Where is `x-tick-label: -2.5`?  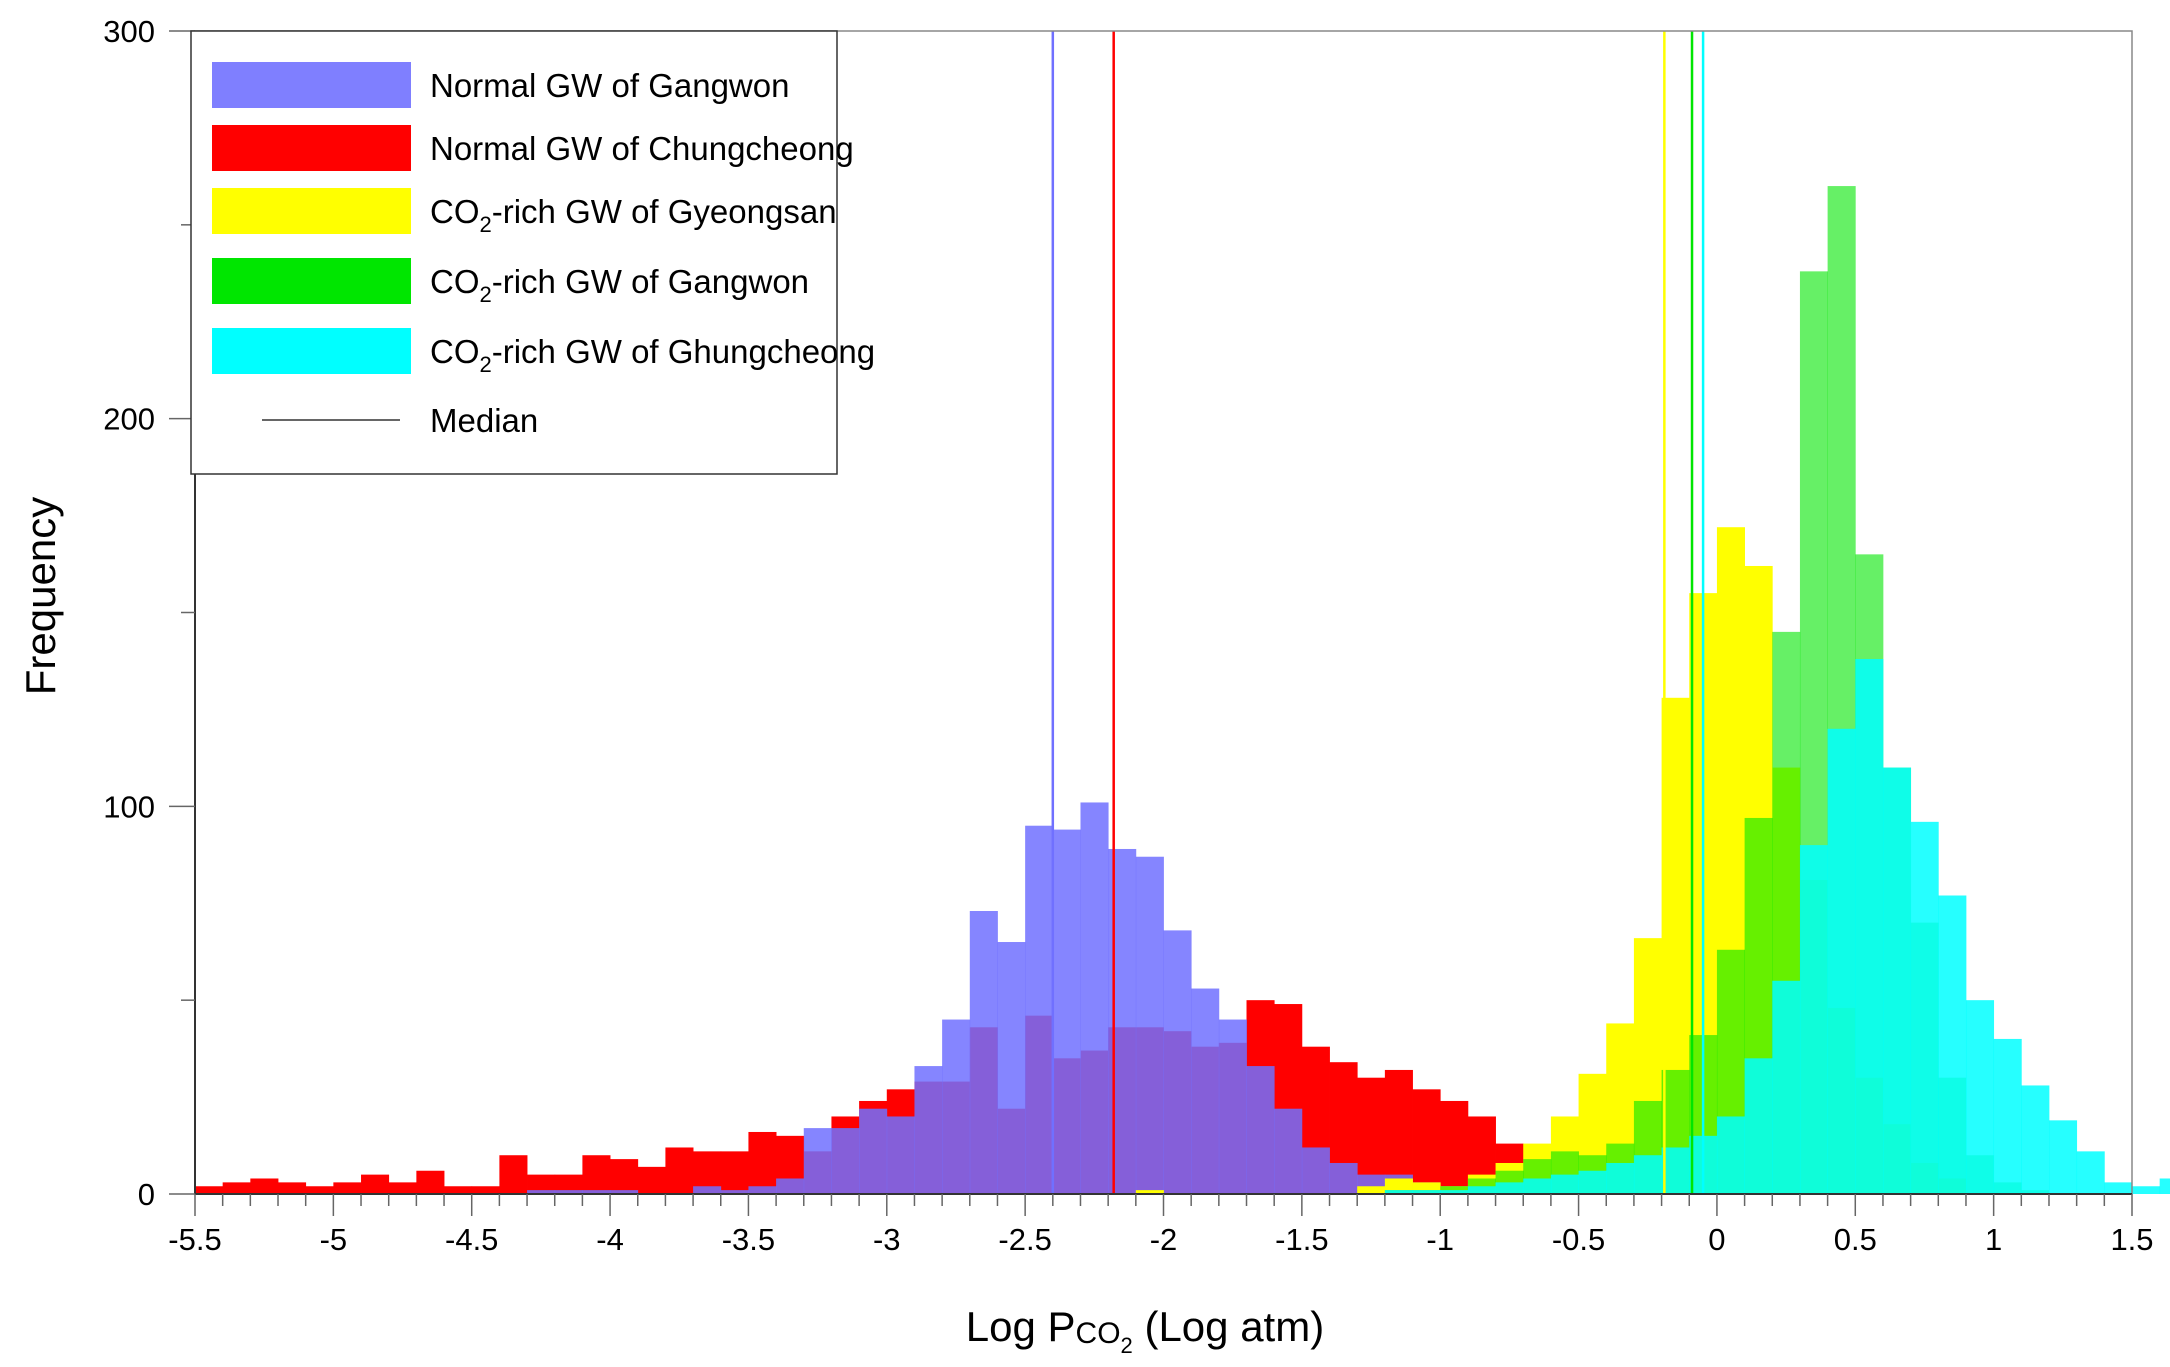
x-tick-label: -2.5 is located at coordinates (1024, 1239).